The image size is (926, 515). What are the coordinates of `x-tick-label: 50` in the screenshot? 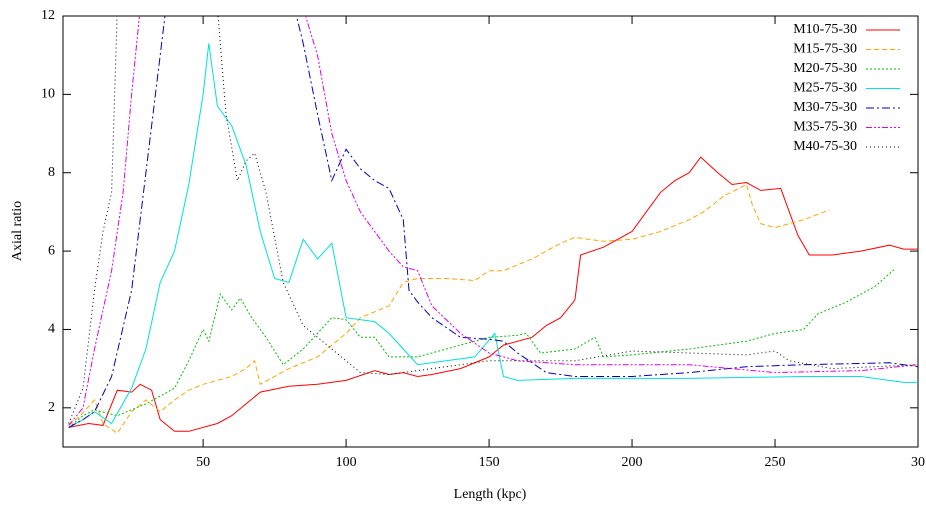 It's located at (203, 462).